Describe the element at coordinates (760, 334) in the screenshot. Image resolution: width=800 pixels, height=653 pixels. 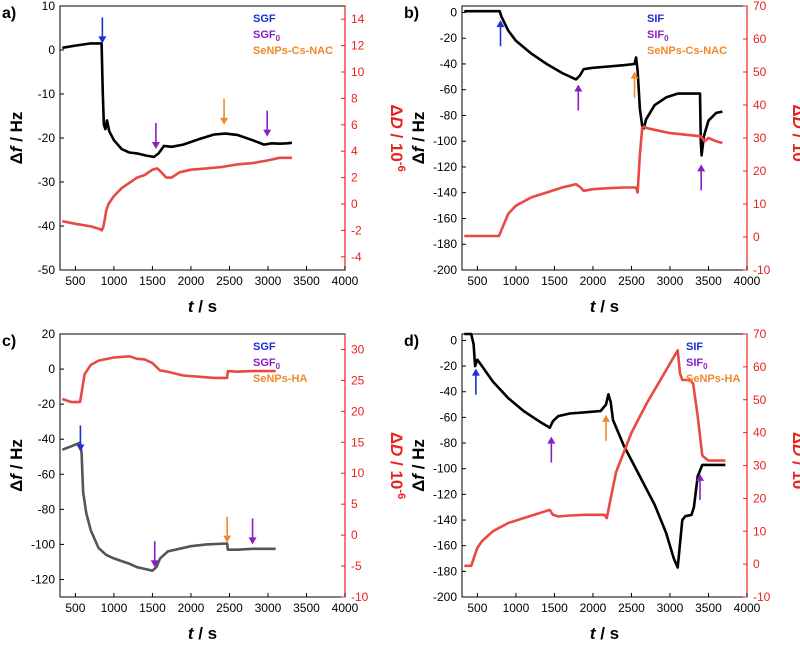
I see `y-right-tick-label: 70` at that location.